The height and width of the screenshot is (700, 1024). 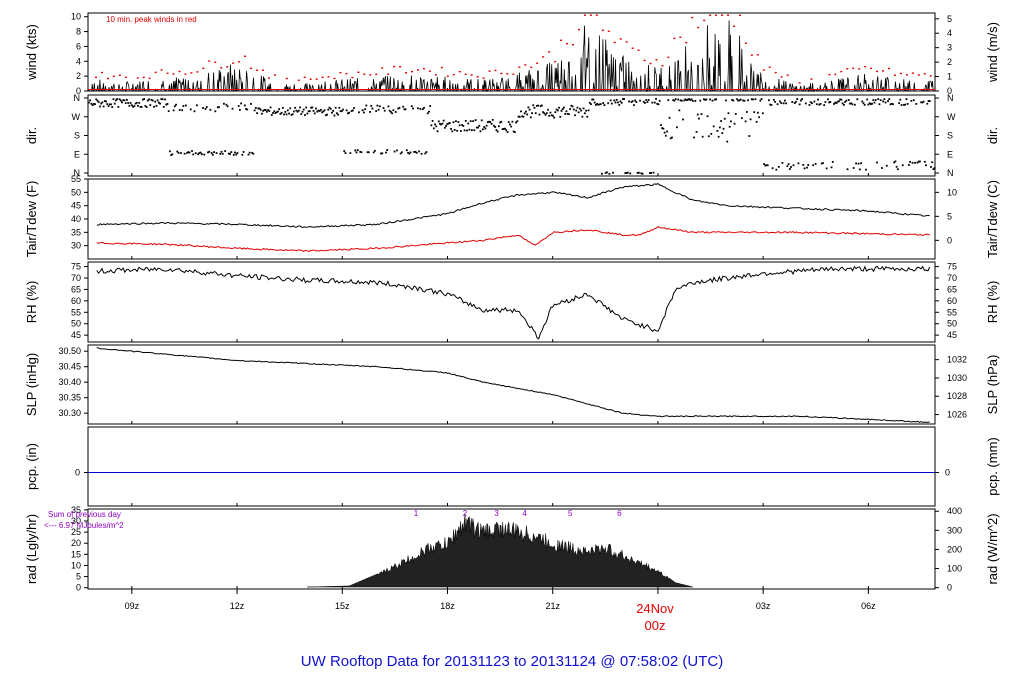 I want to click on y-tick-label: 55, so click(x=76, y=179).